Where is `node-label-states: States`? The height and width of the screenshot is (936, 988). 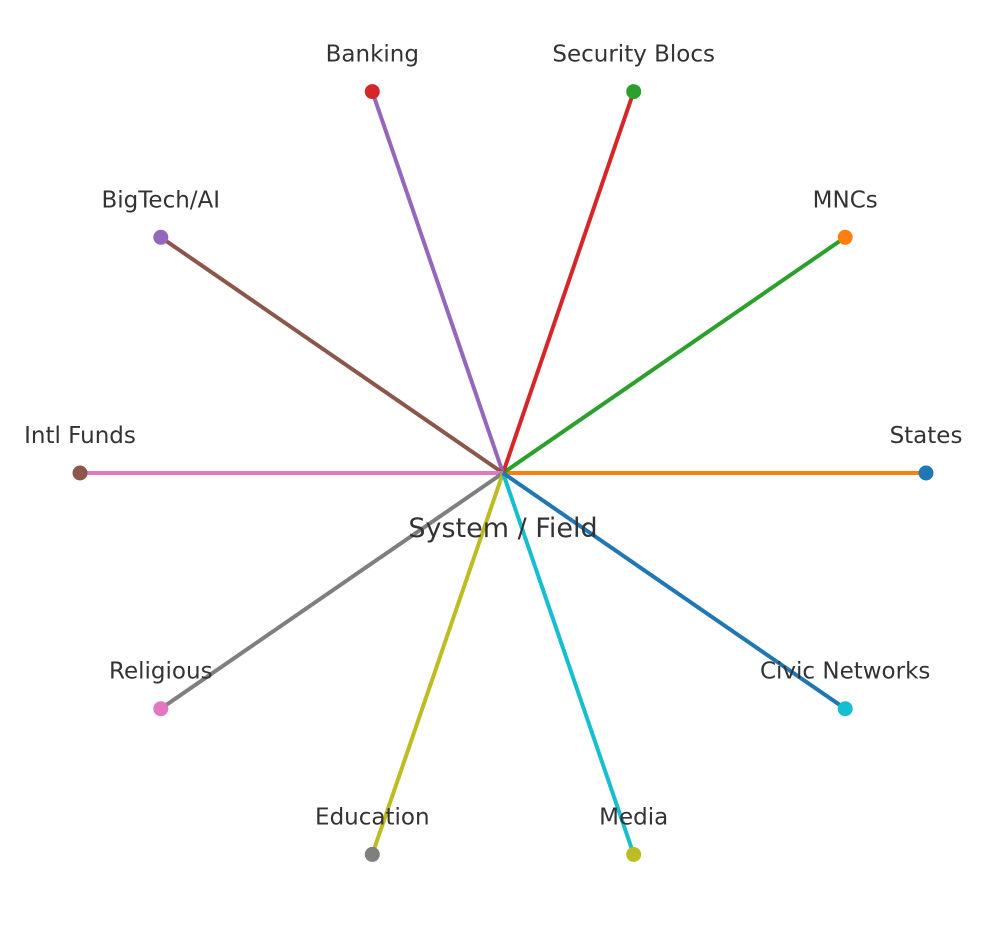 node-label-states: States is located at coordinates (926, 436).